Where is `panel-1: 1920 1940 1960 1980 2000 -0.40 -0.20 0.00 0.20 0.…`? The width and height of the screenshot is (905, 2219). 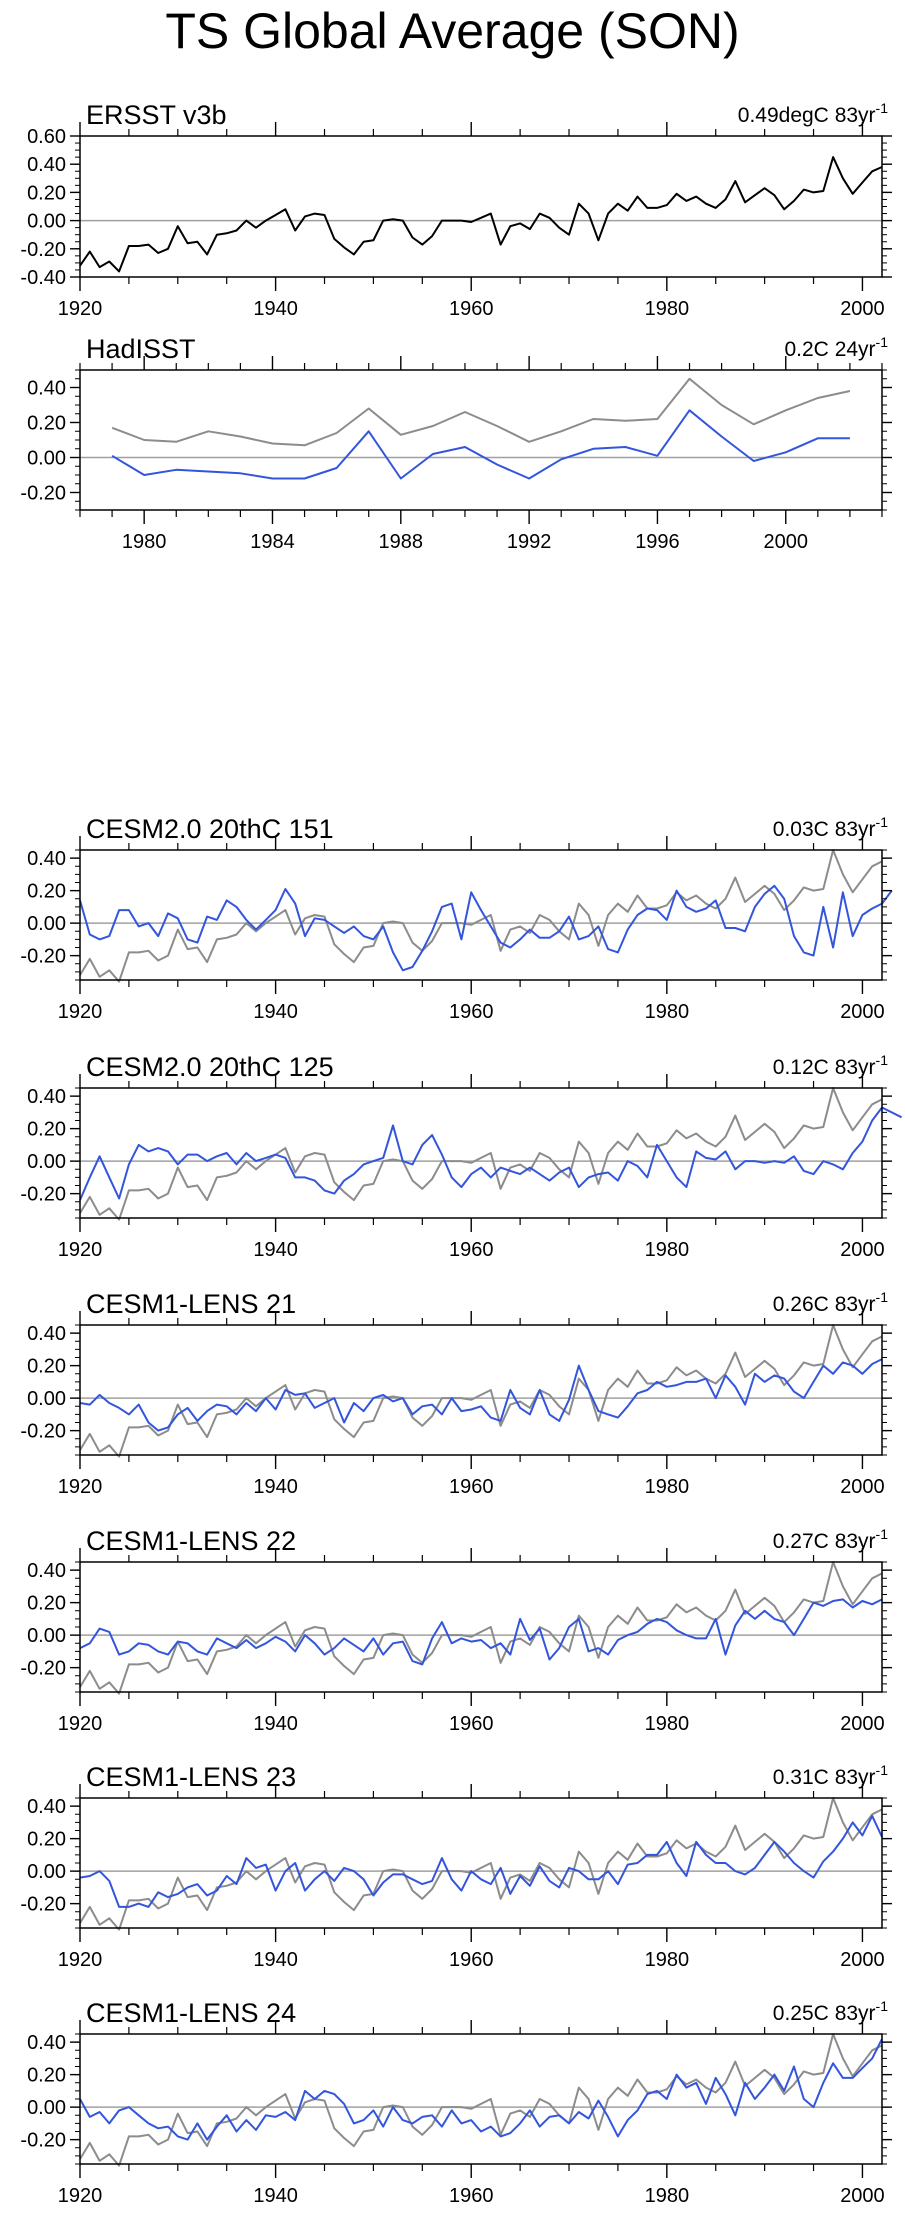
panel-1: 1920 1940 1960 1980 2000 -0.40 -0.20 0.00 0.20 0.… is located at coordinates (456, 210).